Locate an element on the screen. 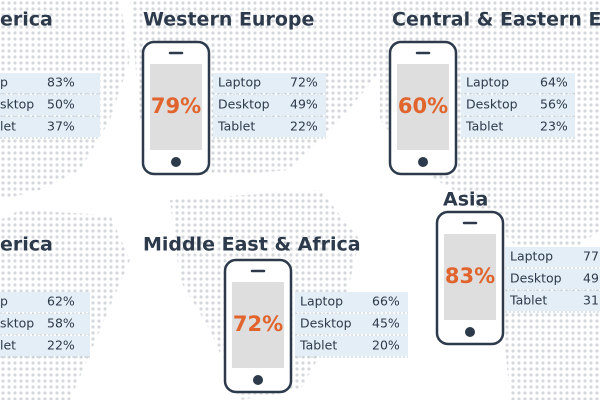 This screenshot has height=400, width=600. phone-percent: 72% is located at coordinates (258, 324).